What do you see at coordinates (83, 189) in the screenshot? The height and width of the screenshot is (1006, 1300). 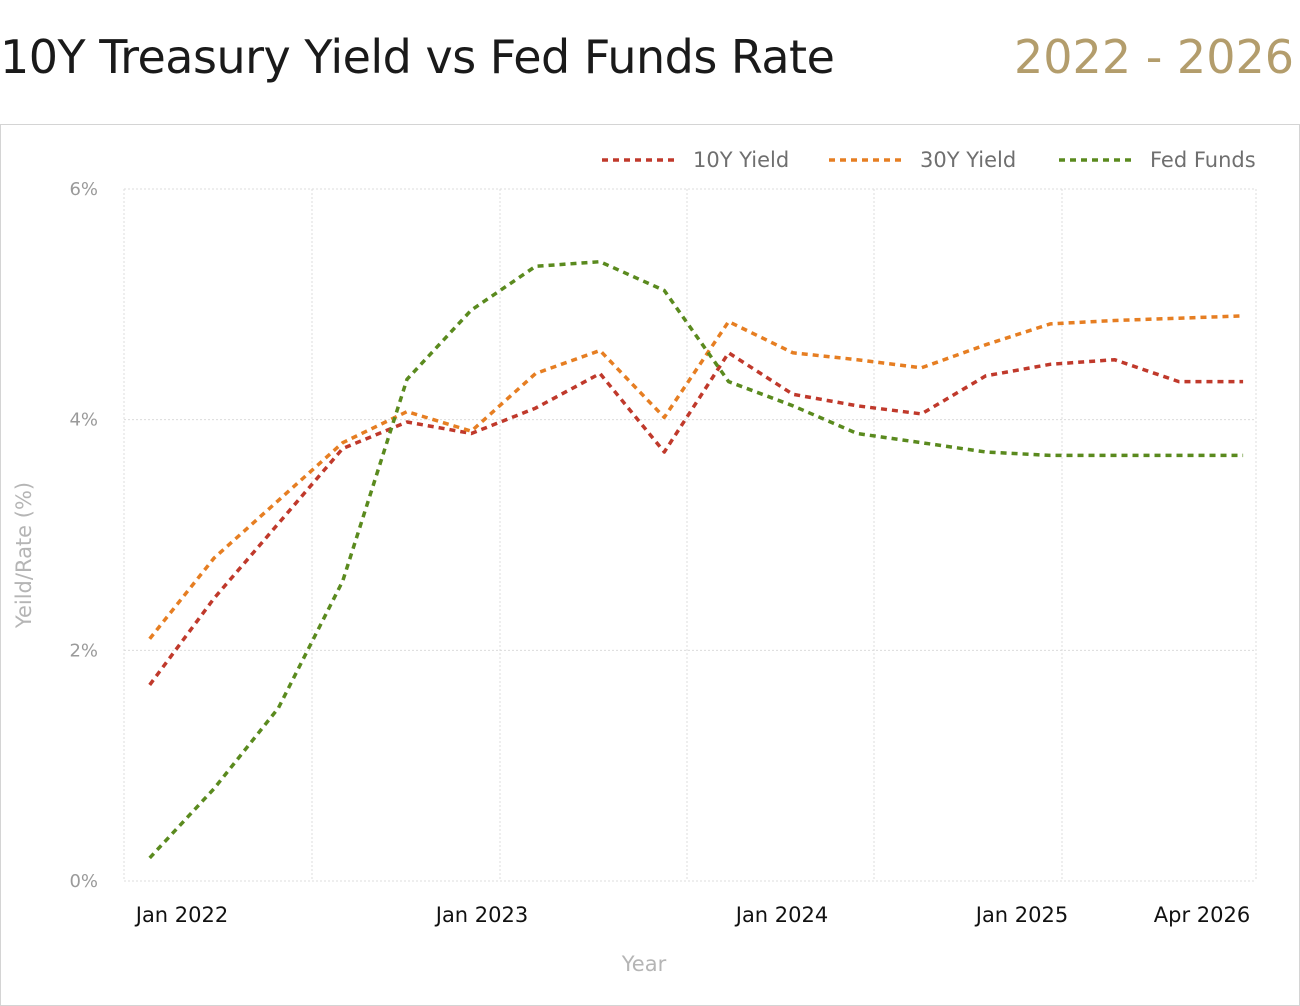 I see `y-tick-label: 6%` at bounding box center [83, 189].